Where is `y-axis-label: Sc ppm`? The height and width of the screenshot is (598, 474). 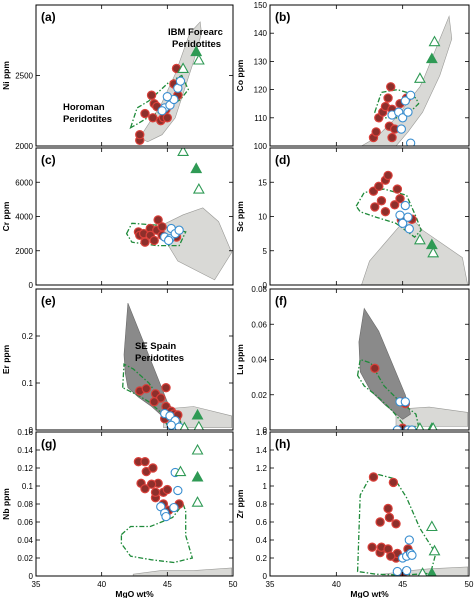
y-axis-label: Sc ppm is located at coordinates (240, 216).